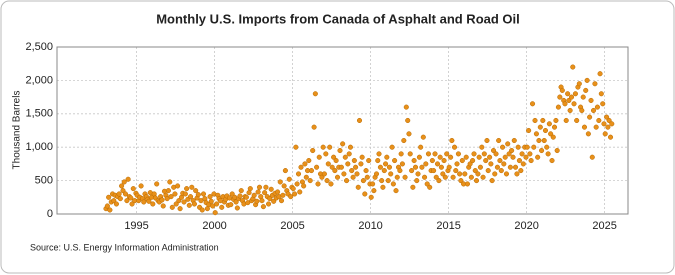 The height and width of the screenshot is (275, 675). What do you see at coordinates (292, 226) in the screenshot?
I see `x-tick-label: 2005` at bounding box center [292, 226].